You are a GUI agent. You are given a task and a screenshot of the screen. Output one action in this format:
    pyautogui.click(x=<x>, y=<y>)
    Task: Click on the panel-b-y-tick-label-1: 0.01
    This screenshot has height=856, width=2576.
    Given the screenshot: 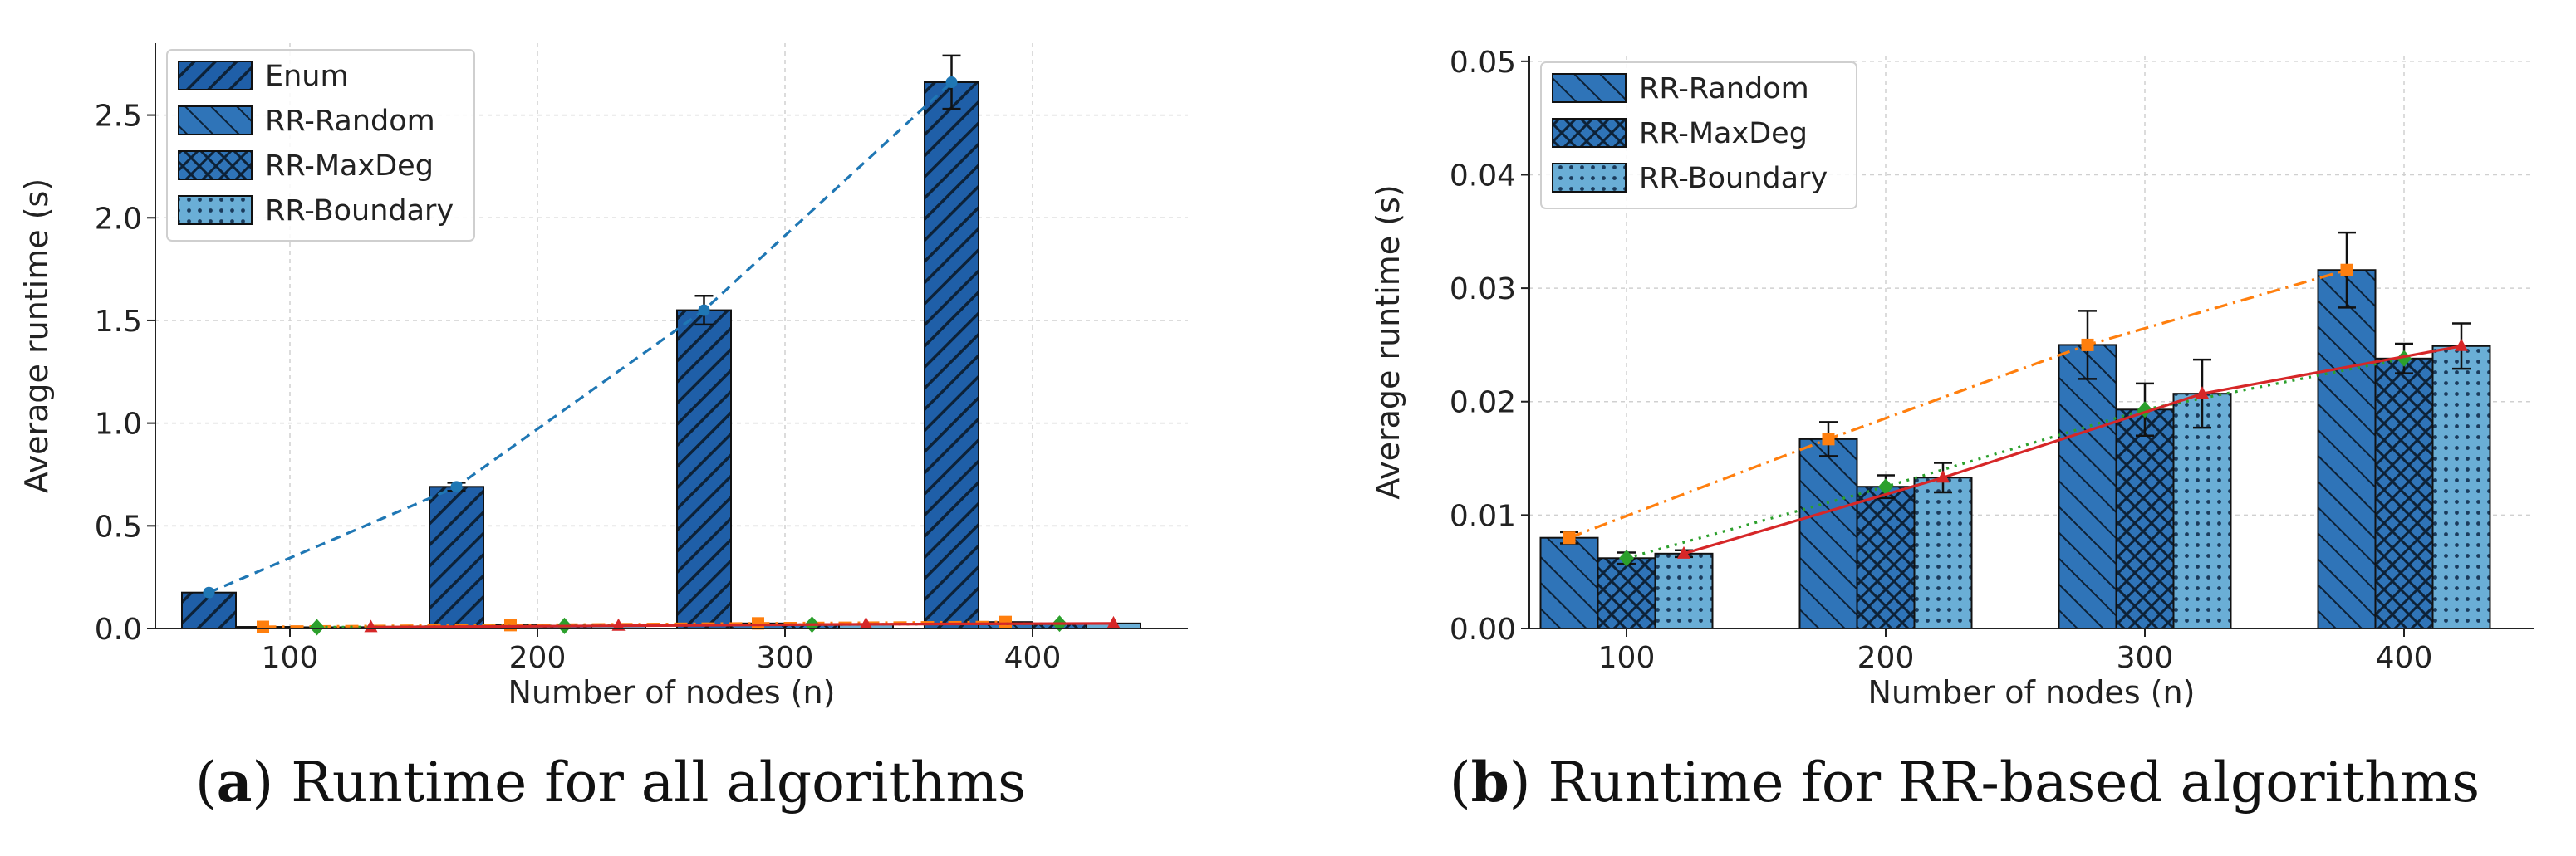 What is the action you would take?
    pyautogui.click(x=1483, y=516)
    